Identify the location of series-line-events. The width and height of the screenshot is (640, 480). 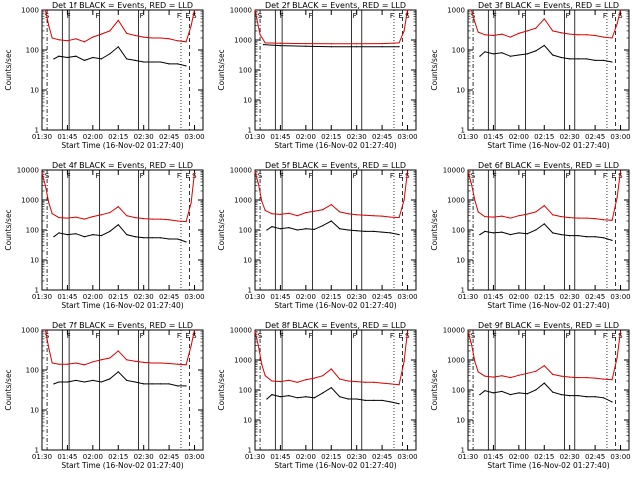
(120, 56).